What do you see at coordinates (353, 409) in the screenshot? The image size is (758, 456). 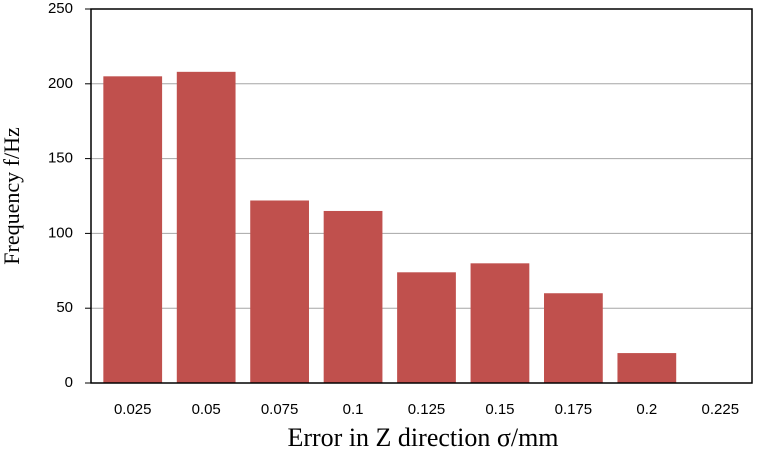 I see `x-tick-label: 0.1` at bounding box center [353, 409].